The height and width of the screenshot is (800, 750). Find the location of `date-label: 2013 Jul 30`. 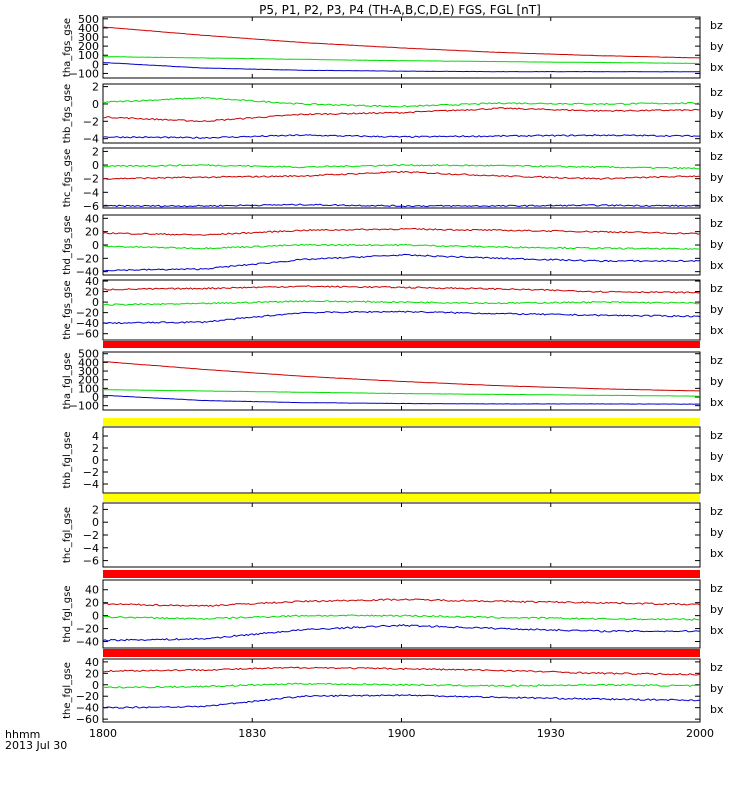

date-label: 2013 Jul 30 is located at coordinates (36, 745).